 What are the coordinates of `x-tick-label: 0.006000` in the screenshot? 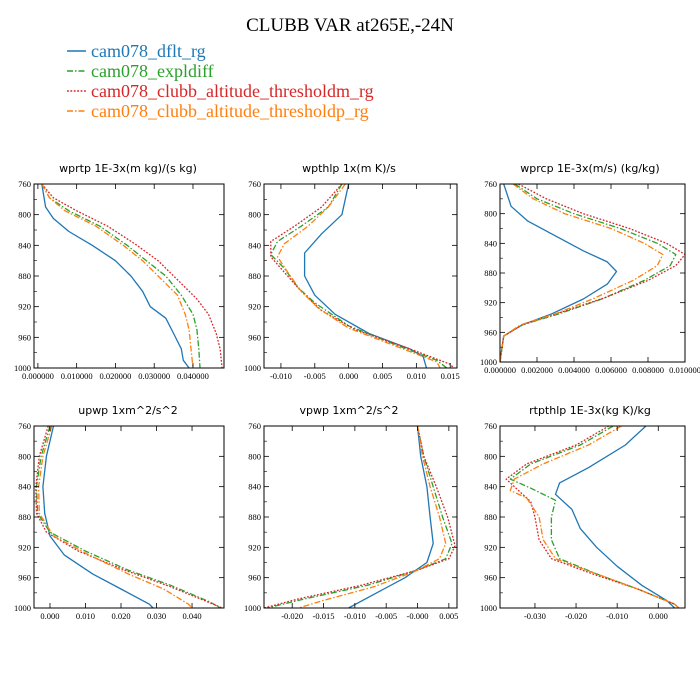 It's located at (611, 370).